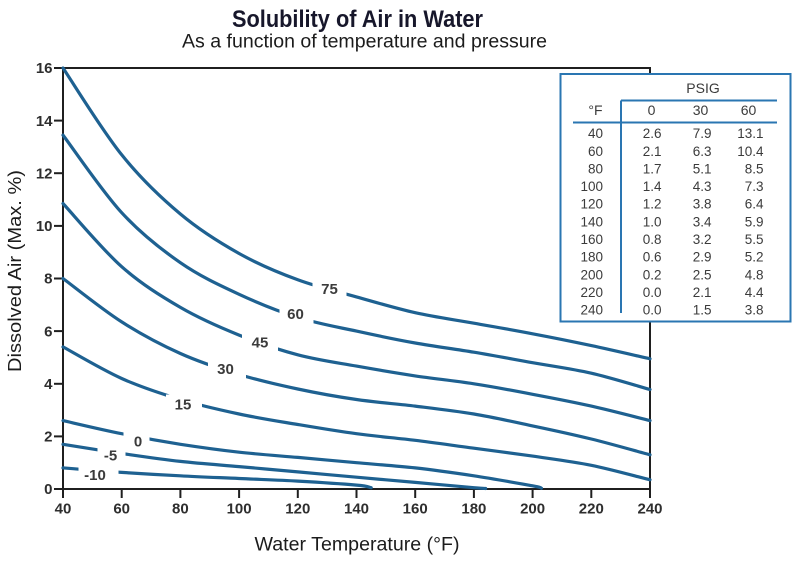 Image resolution: width=800 pixels, height=570 pixels. Describe the element at coordinates (44, 121) in the screenshot. I see `svg-text: 14` at that location.